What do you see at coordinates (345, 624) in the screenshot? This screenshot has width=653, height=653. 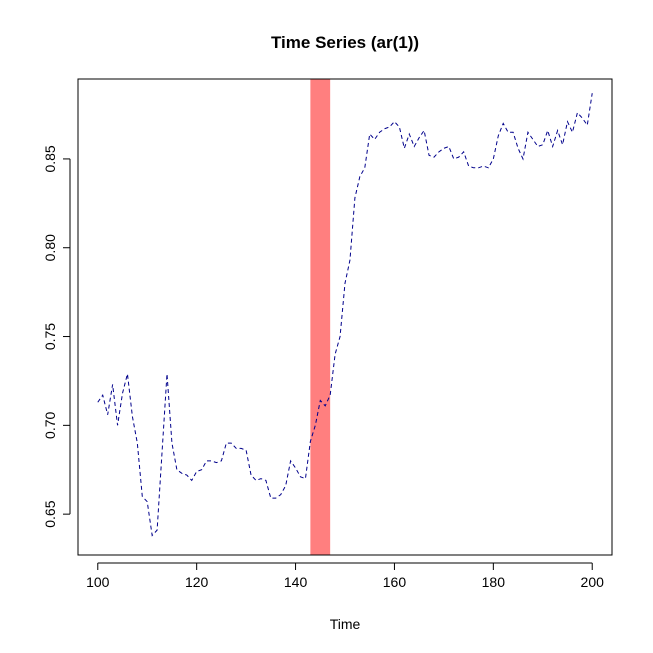 I see `x-axis-label: Time` at bounding box center [345, 624].